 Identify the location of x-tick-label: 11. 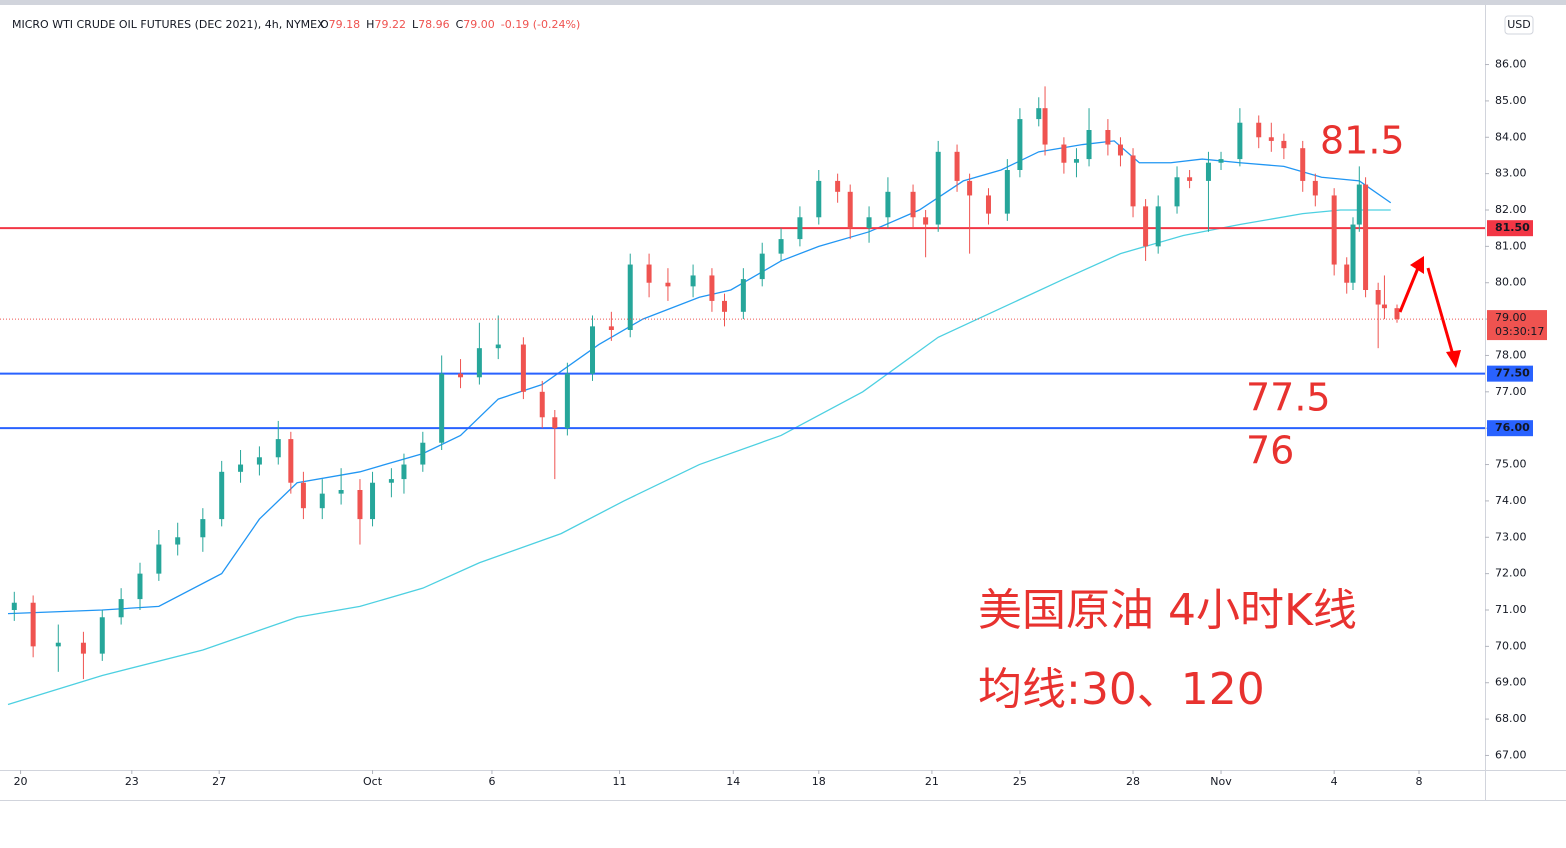
(620, 781).